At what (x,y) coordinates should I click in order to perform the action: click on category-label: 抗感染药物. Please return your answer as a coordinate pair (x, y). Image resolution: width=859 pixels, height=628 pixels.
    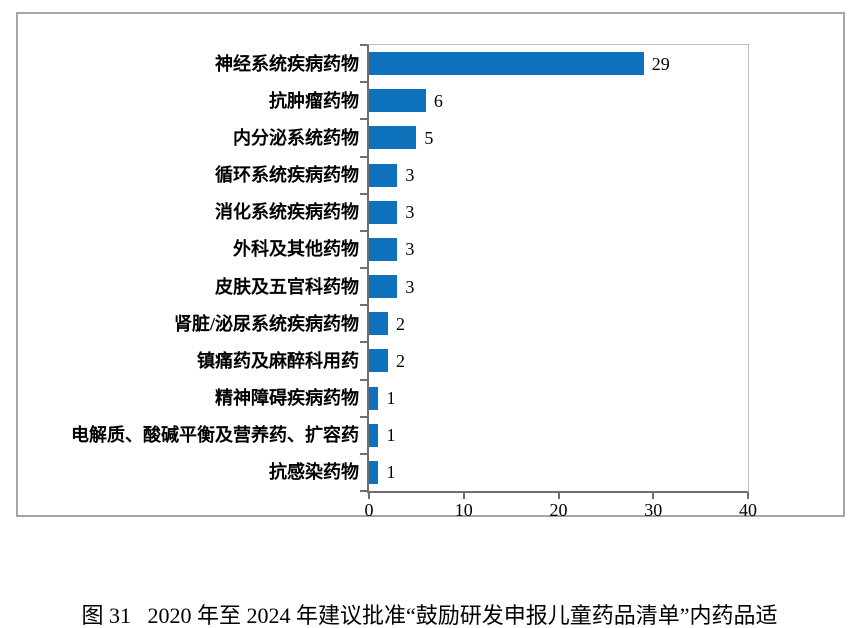
    Looking at the image, I should click on (314, 472).